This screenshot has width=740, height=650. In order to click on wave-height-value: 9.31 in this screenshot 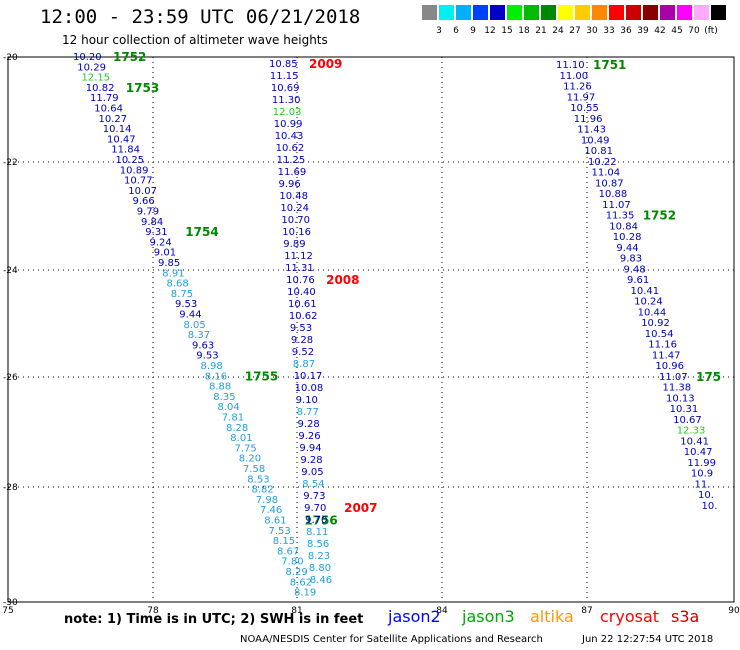, I will do `click(156, 232)`.